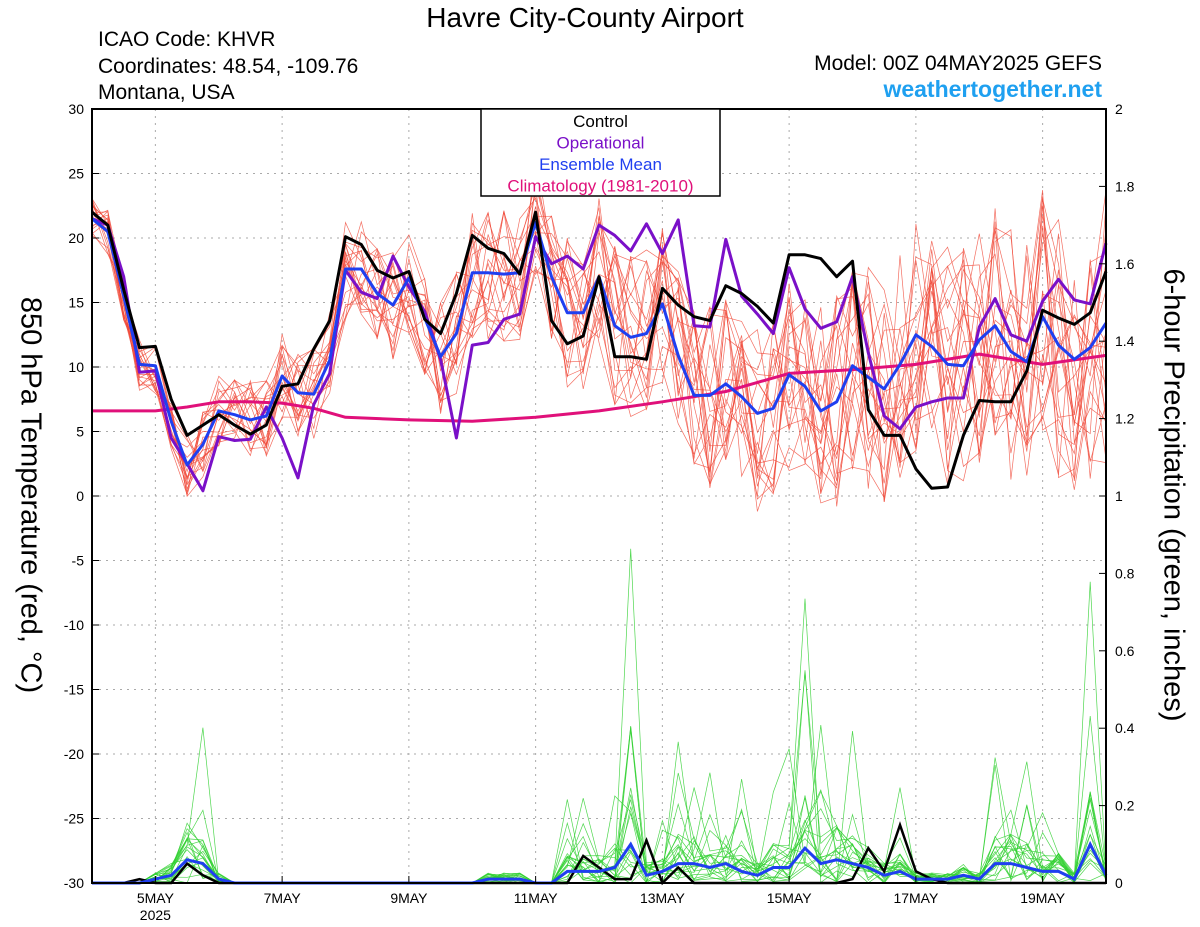 This screenshot has width=1200, height=927. Describe the element at coordinates (76, 238) in the screenshot. I see `y-tick-label: 20` at that location.